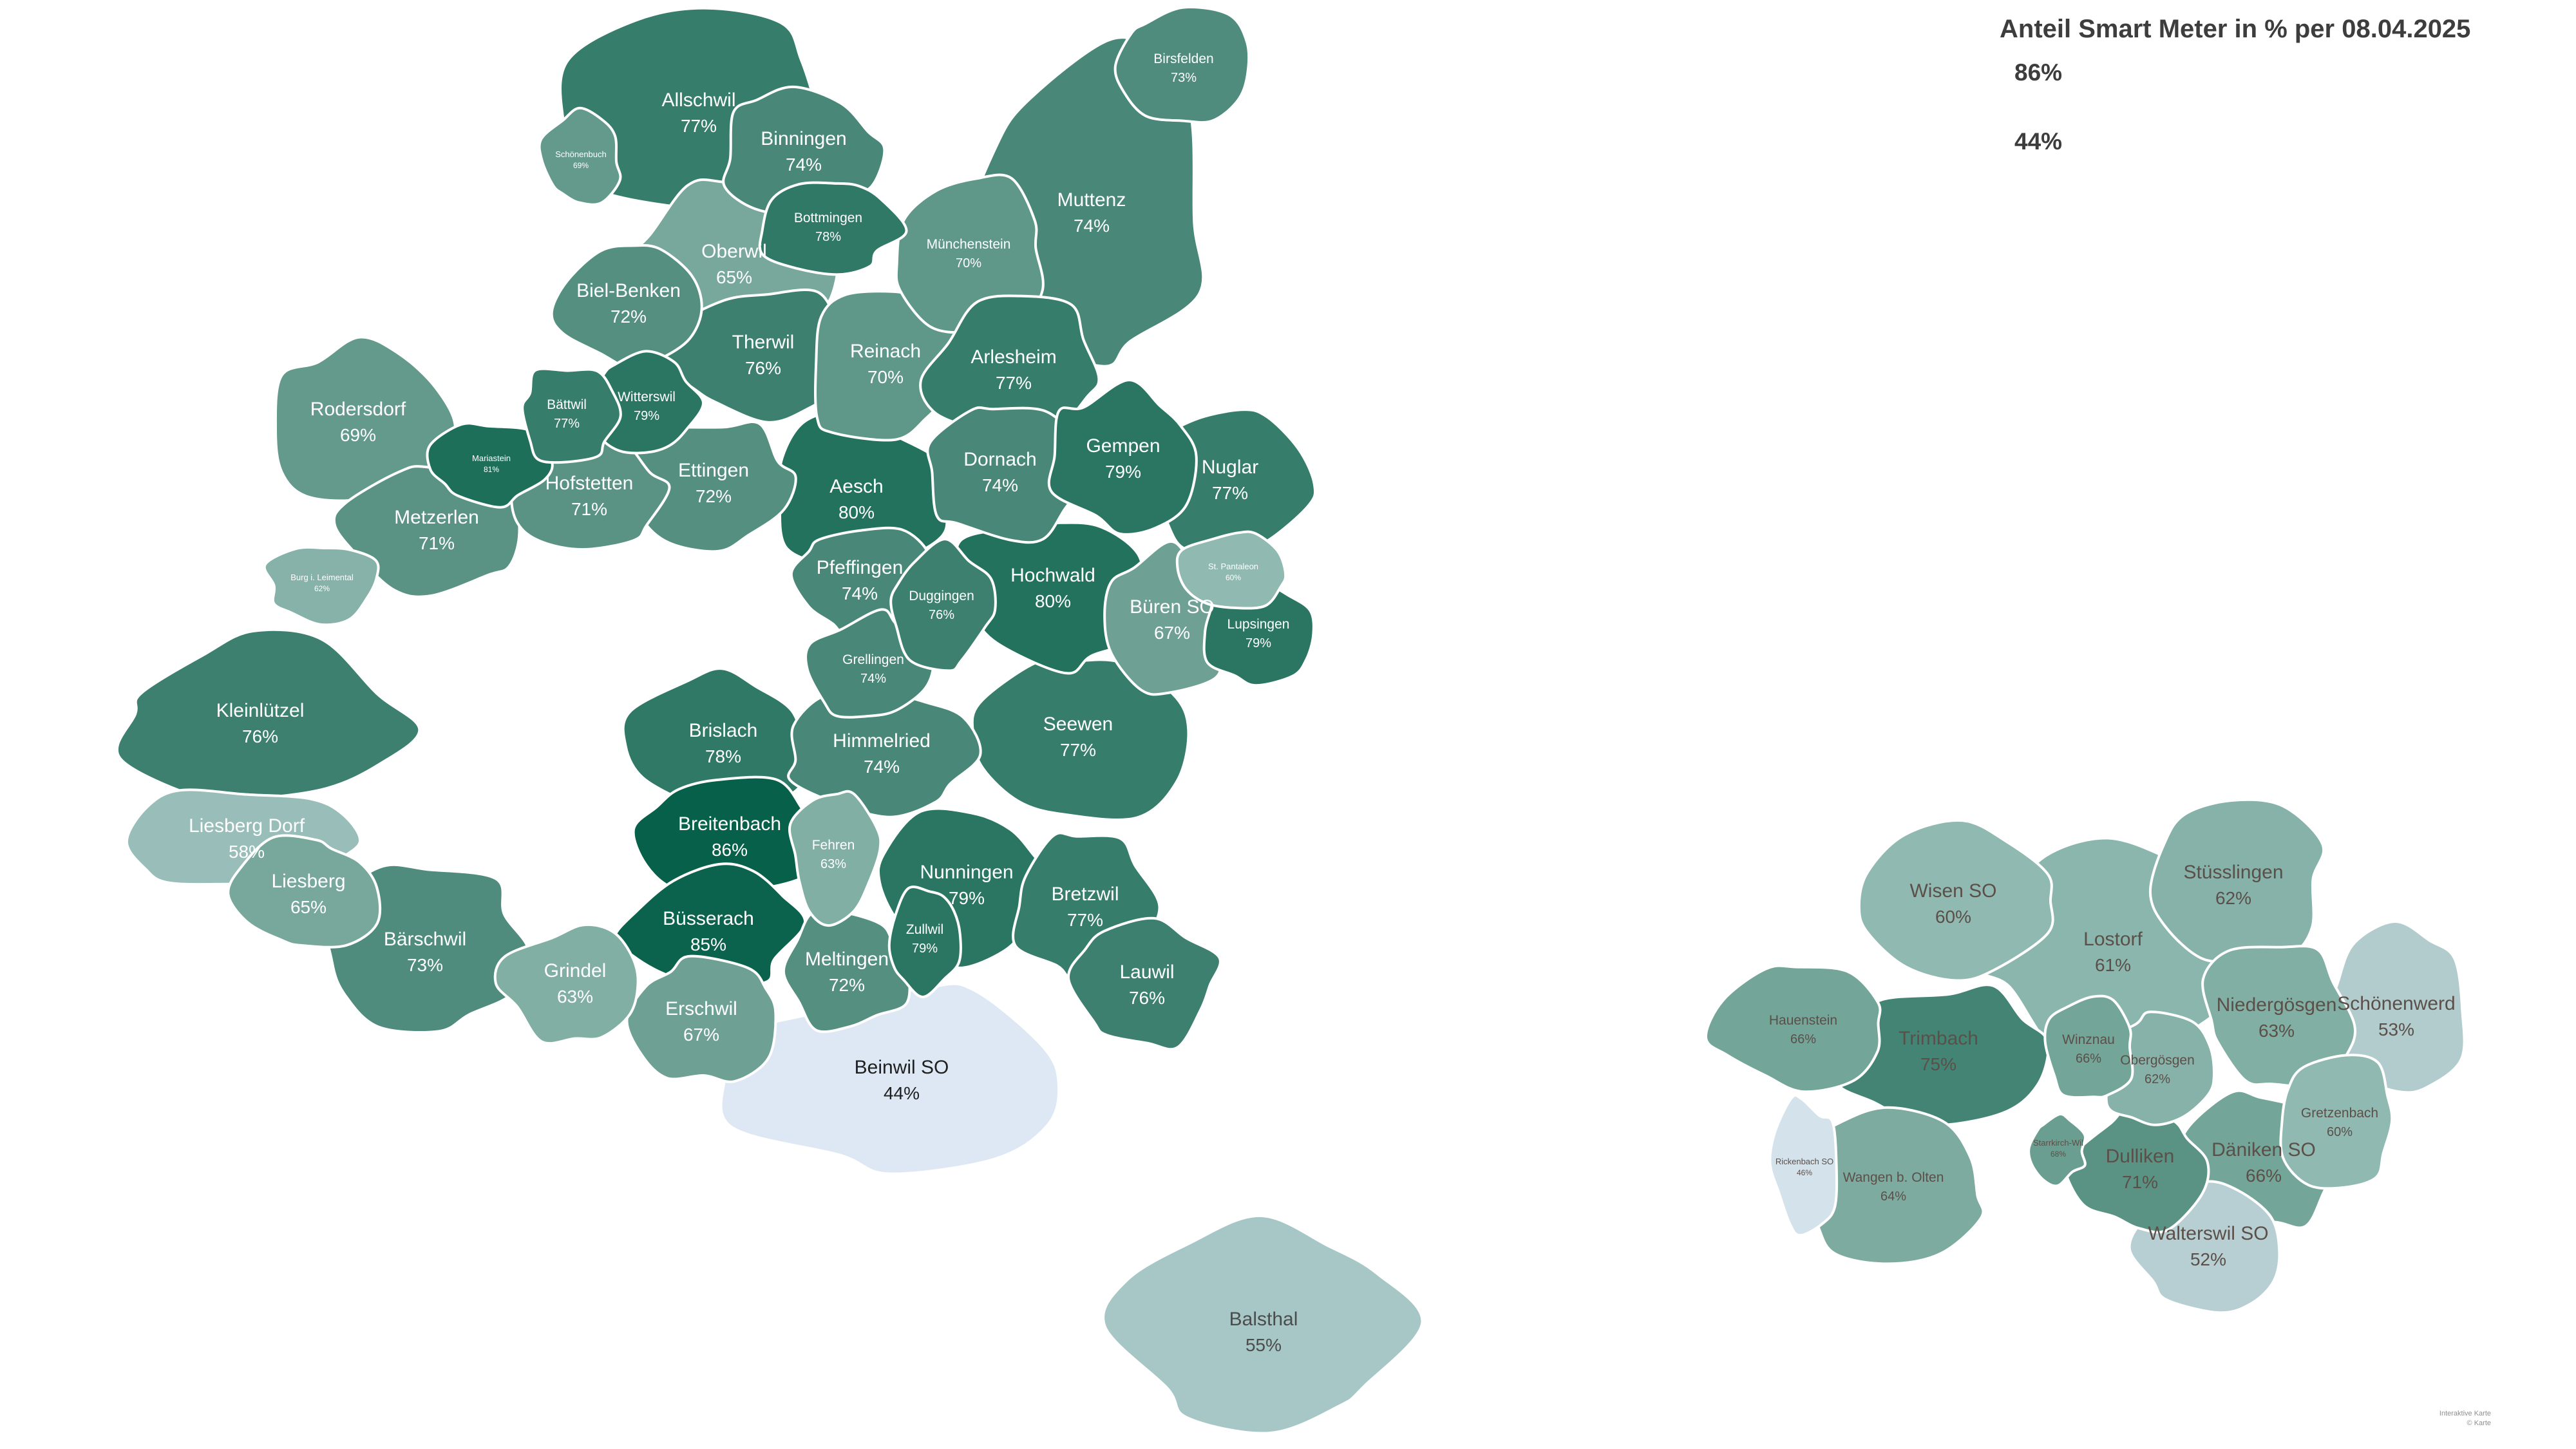  Describe the element at coordinates (1006, 475) in the screenshot. I see `region-dornach` at that location.